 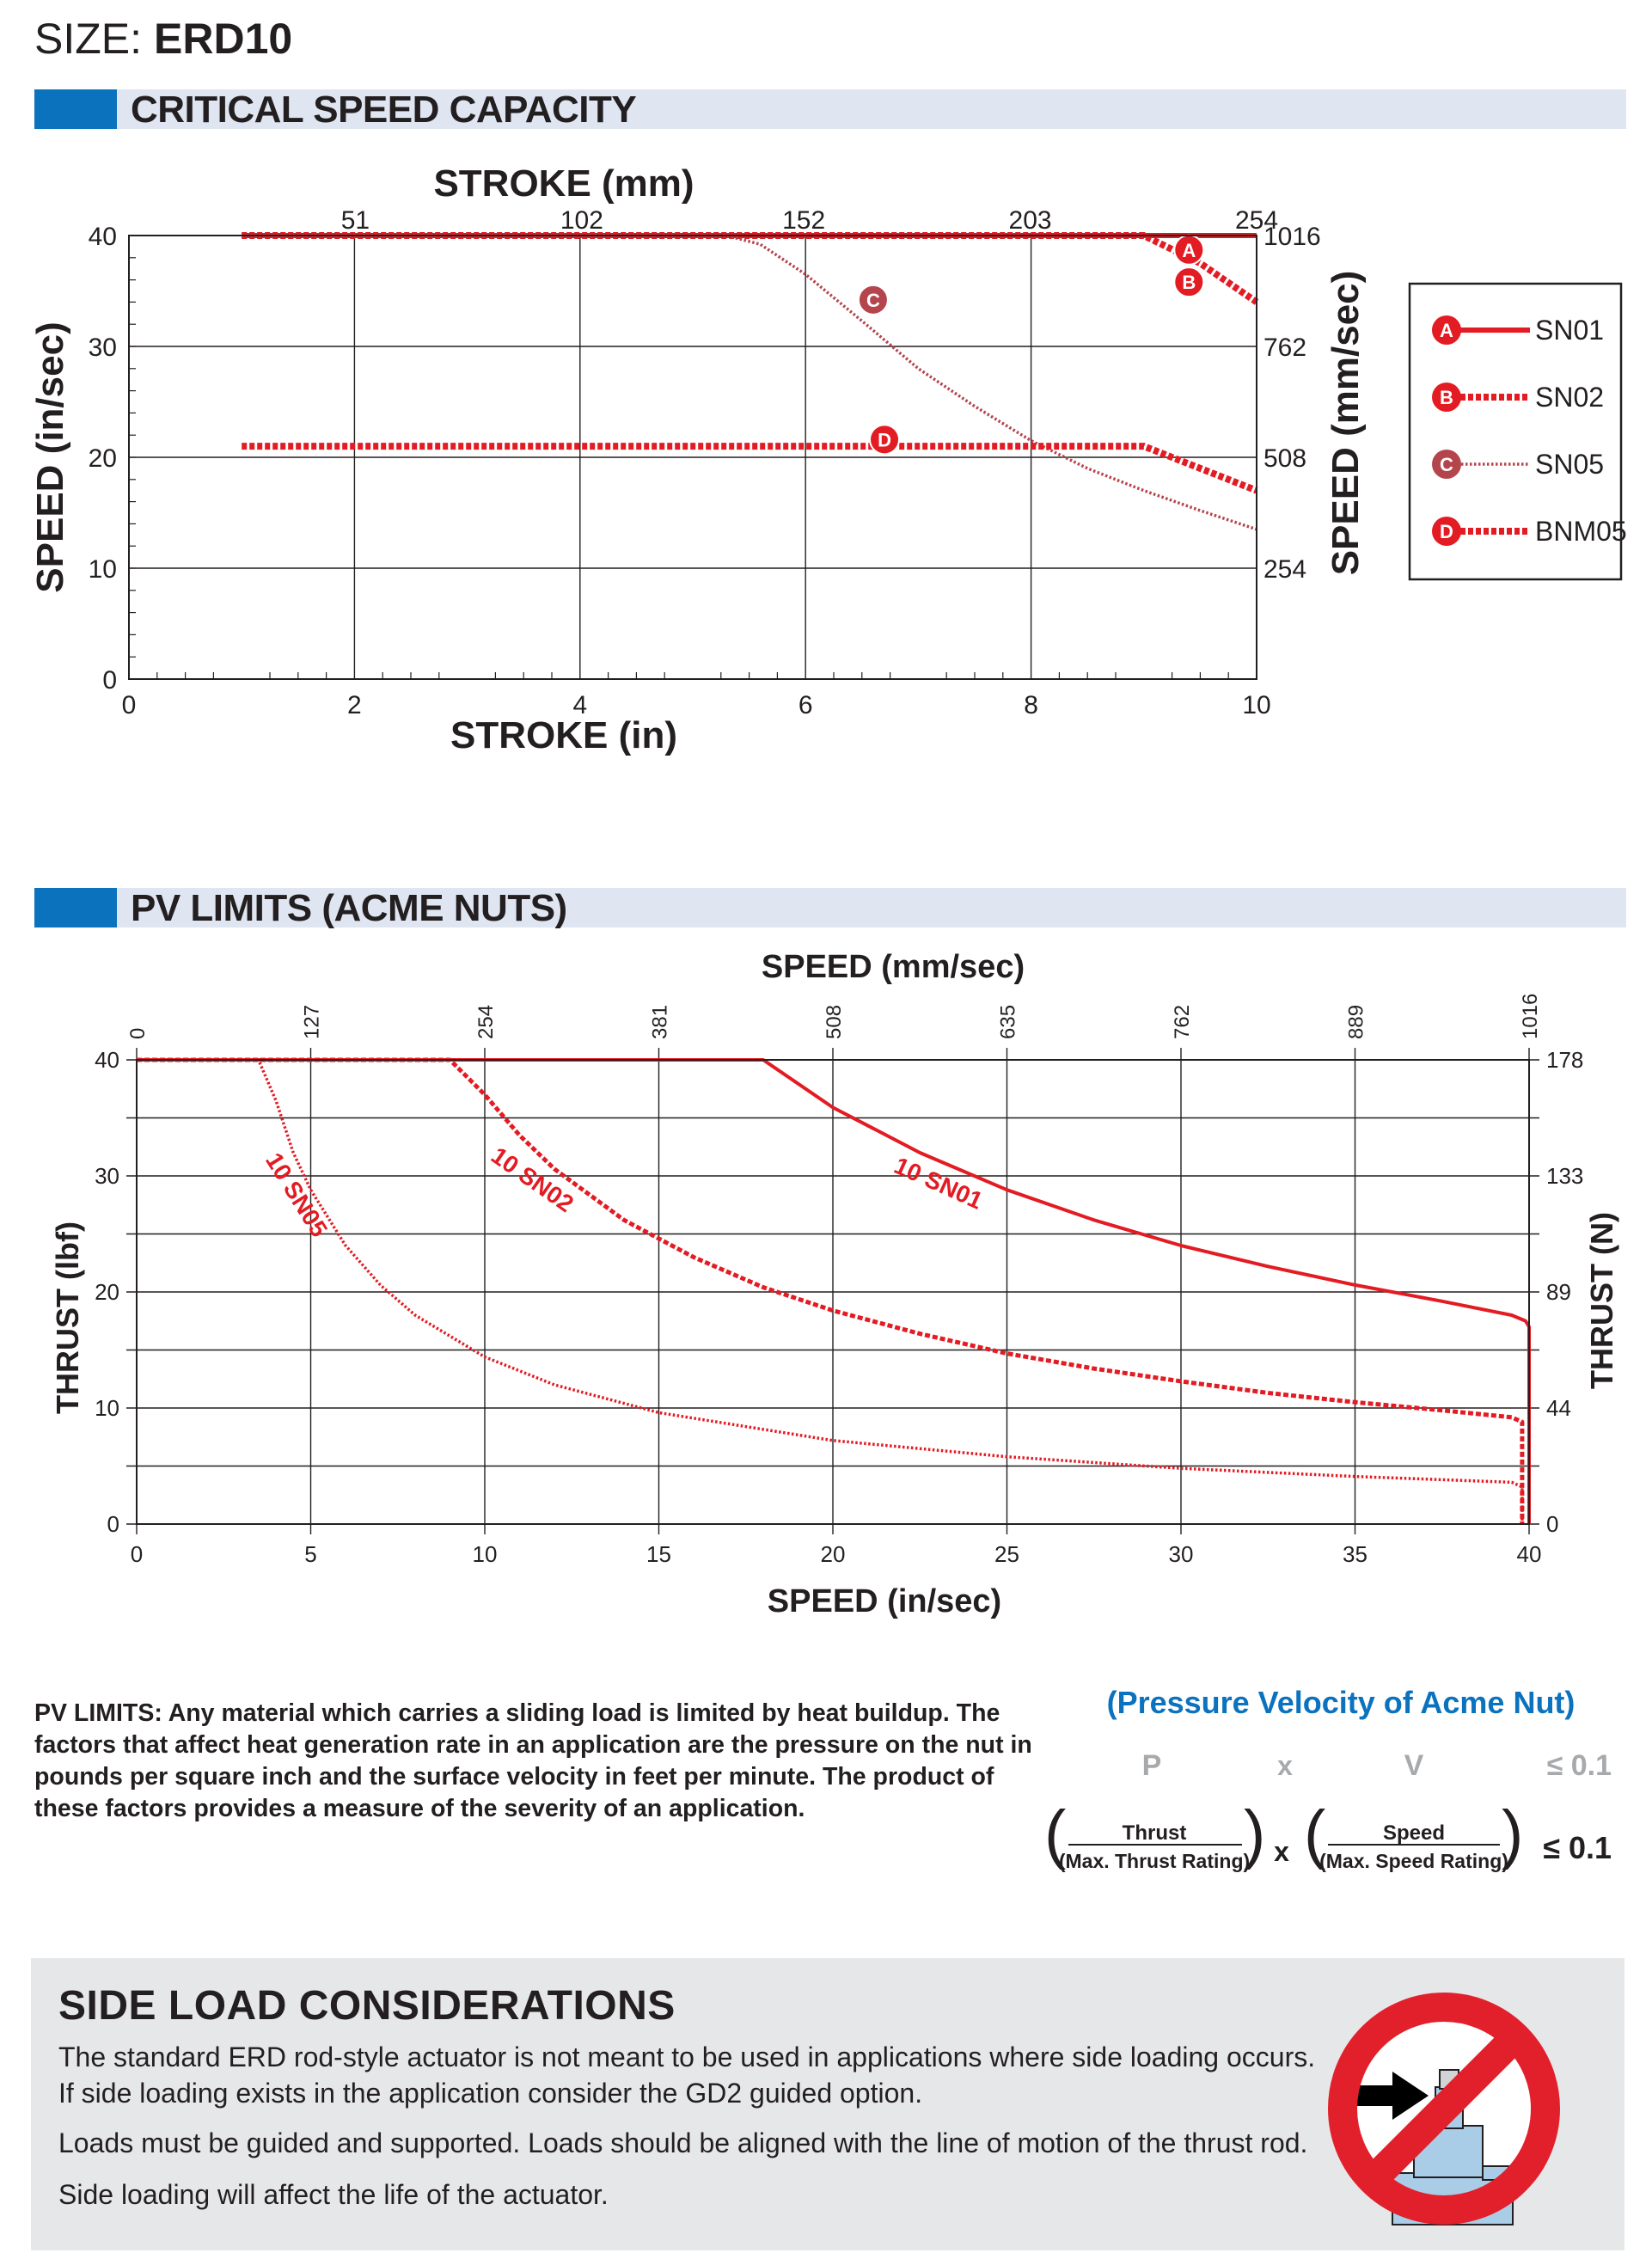 What do you see at coordinates (1558, 1408) in the screenshot?
I see `y2-tick-label: 44` at bounding box center [1558, 1408].